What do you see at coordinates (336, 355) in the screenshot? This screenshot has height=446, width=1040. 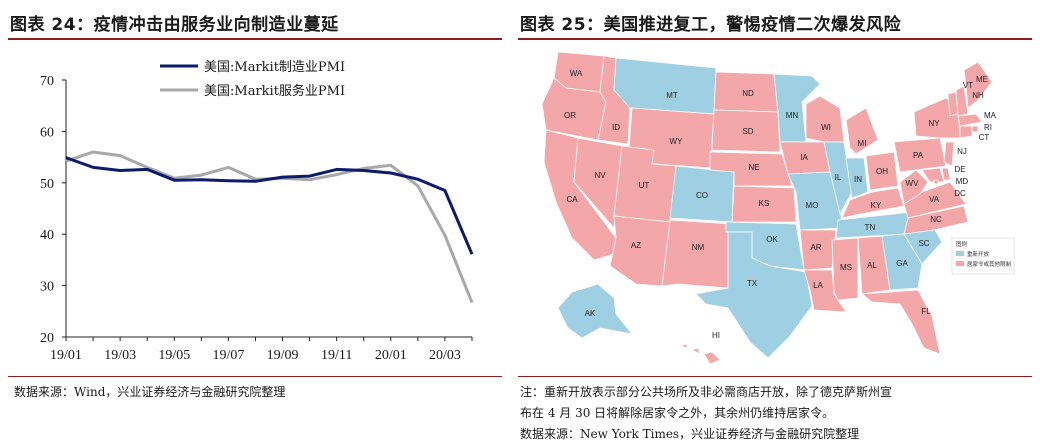 I see `x-tick-label: 19/11` at bounding box center [336, 355].